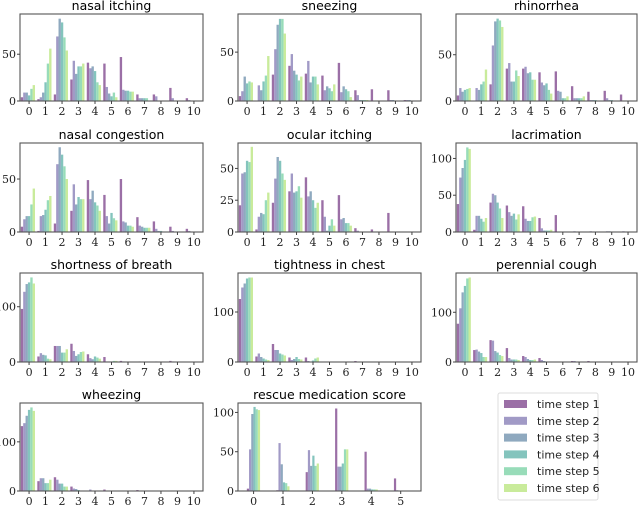  Describe the element at coordinates (309, 470) in the screenshot. I see `bar-cat2-step2` at that location.